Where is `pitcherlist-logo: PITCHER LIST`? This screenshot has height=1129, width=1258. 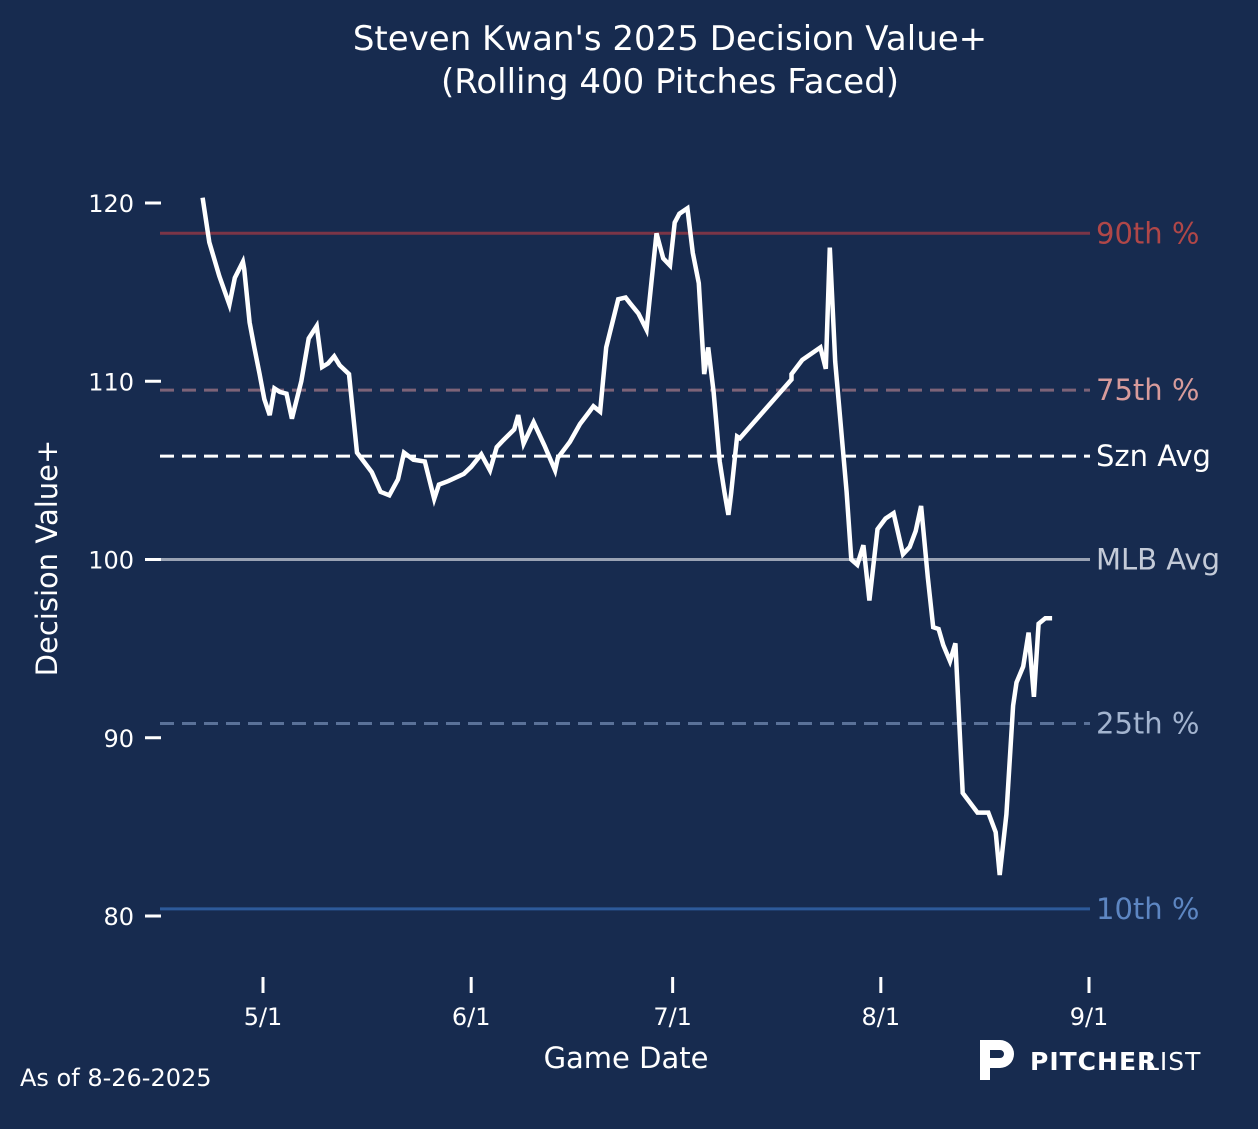 pitcherlist-logo: PITCHER LIST is located at coordinates (1090, 1060).